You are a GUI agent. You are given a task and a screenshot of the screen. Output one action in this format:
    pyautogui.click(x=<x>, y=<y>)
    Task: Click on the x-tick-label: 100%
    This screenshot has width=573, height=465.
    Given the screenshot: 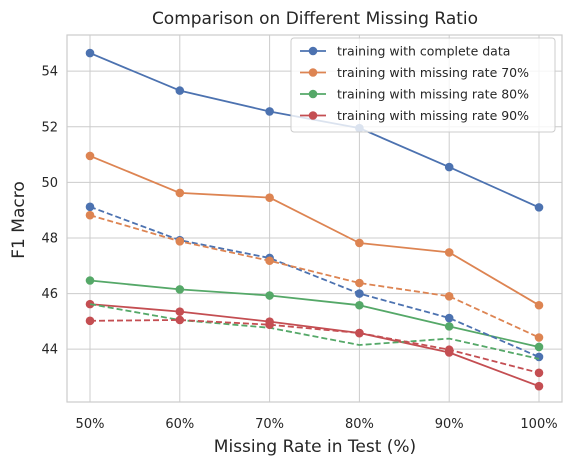 What is the action you would take?
    pyautogui.click(x=538, y=424)
    